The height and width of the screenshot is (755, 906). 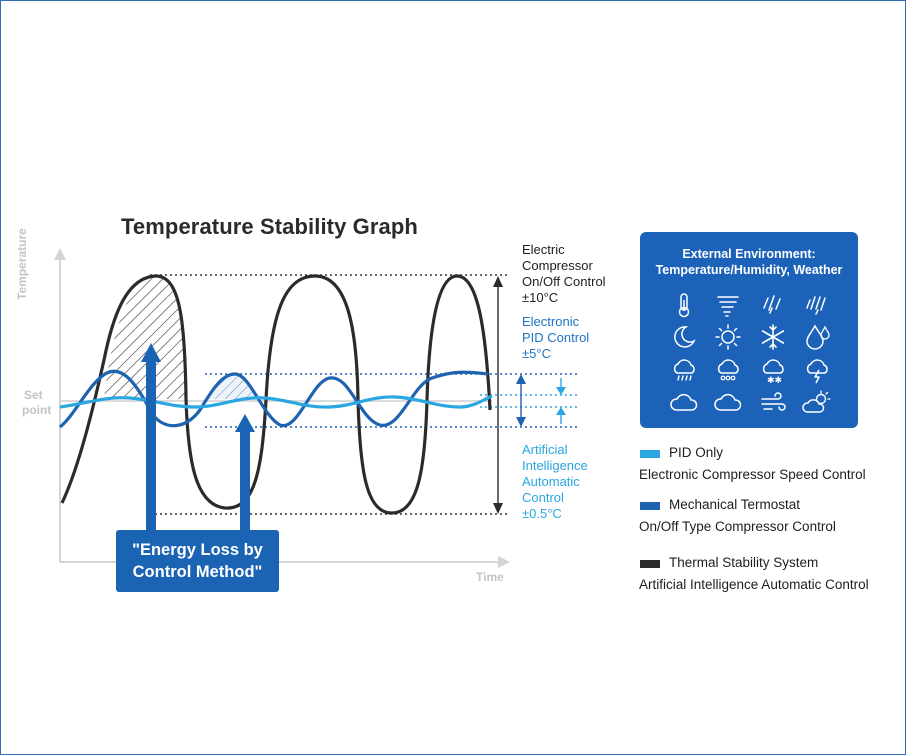 I want to click on legend-swatch-pid, so click(x=650, y=454).